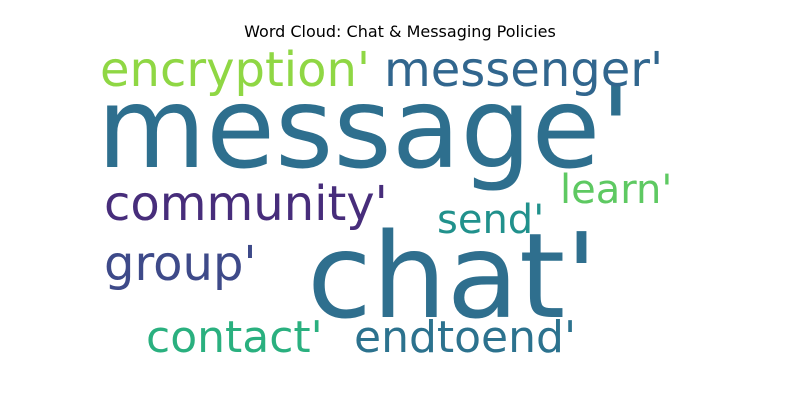 The width and height of the screenshot is (800, 400). Describe the element at coordinates (234, 337) in the screenshot. I see `word-contact: contact'` at that location.